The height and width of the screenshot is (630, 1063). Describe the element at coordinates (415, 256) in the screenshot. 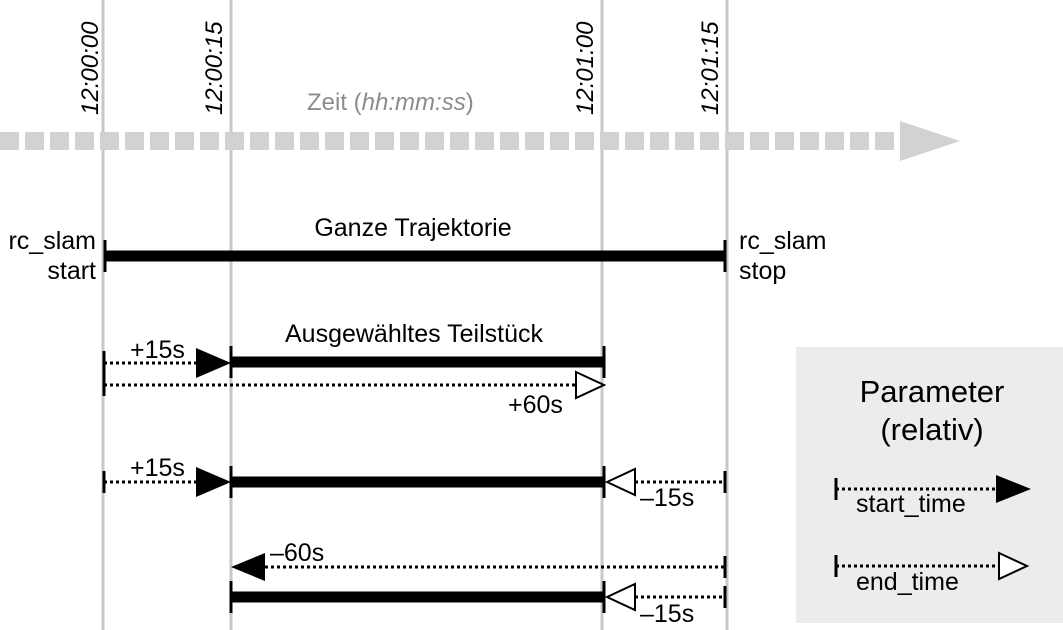

I see `full-trajectory-bar` at that location.